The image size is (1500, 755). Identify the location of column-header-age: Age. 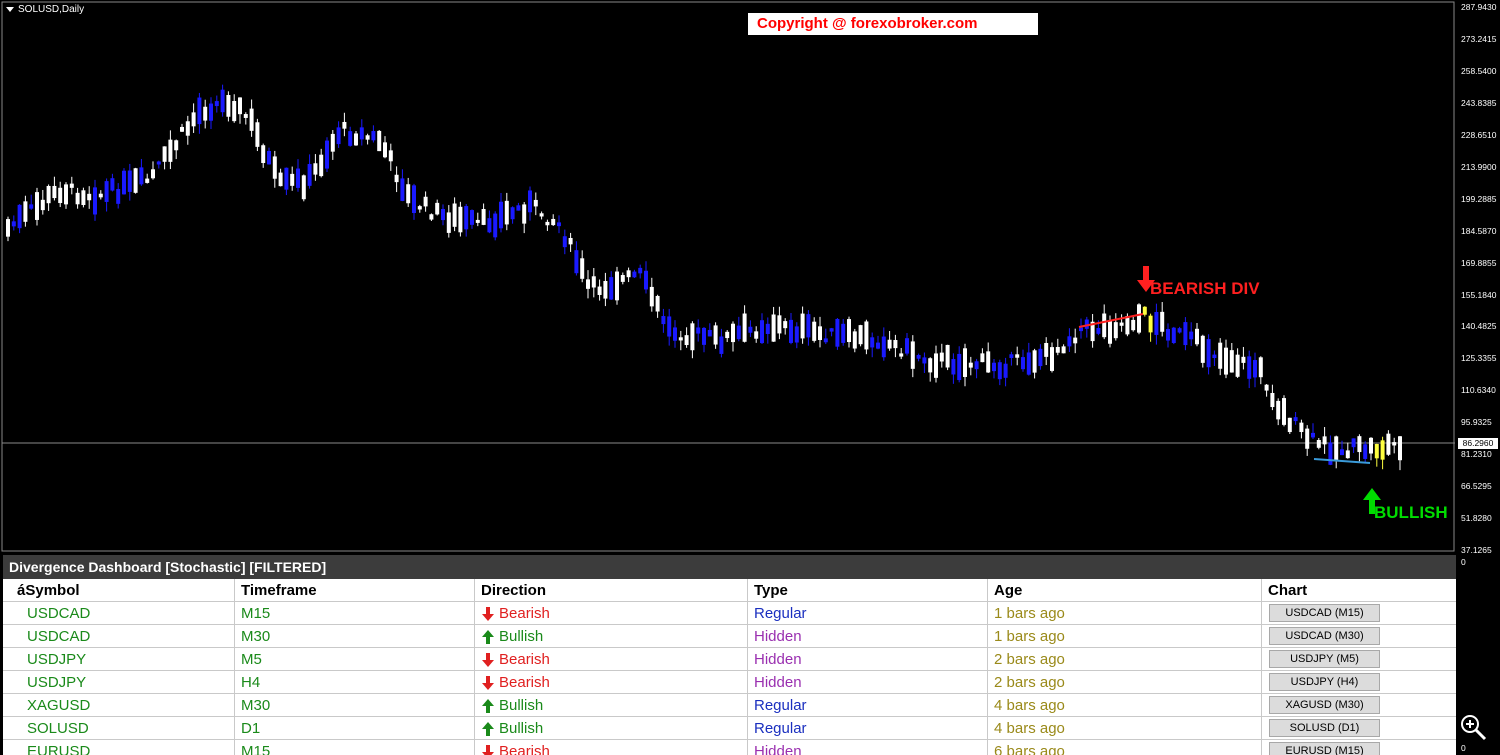
(1008, 590).